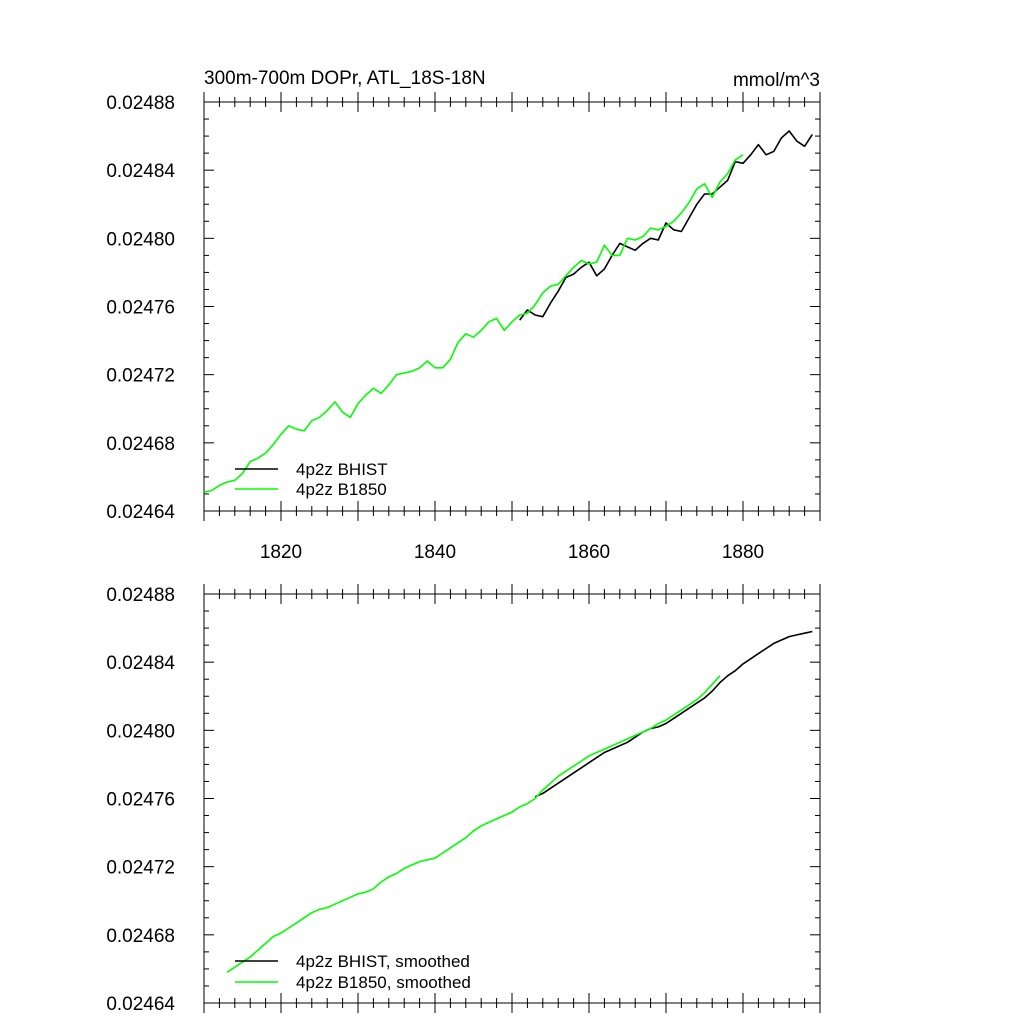 The height and width of the screenshot is (1024, 1024). I want to click on legend-label: 4p2z B1850, smoothed, so click(383, 982).